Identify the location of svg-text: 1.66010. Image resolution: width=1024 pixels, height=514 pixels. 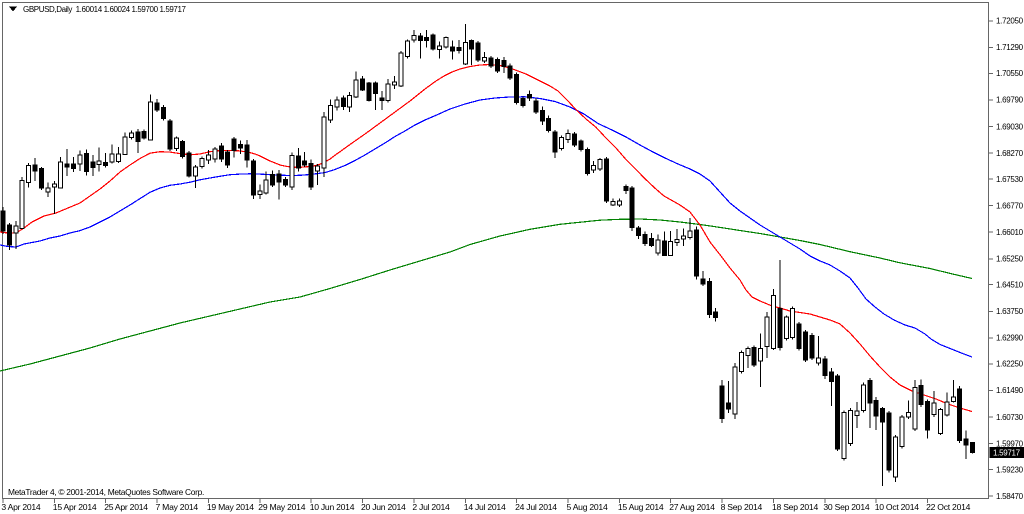
(1010, 232).